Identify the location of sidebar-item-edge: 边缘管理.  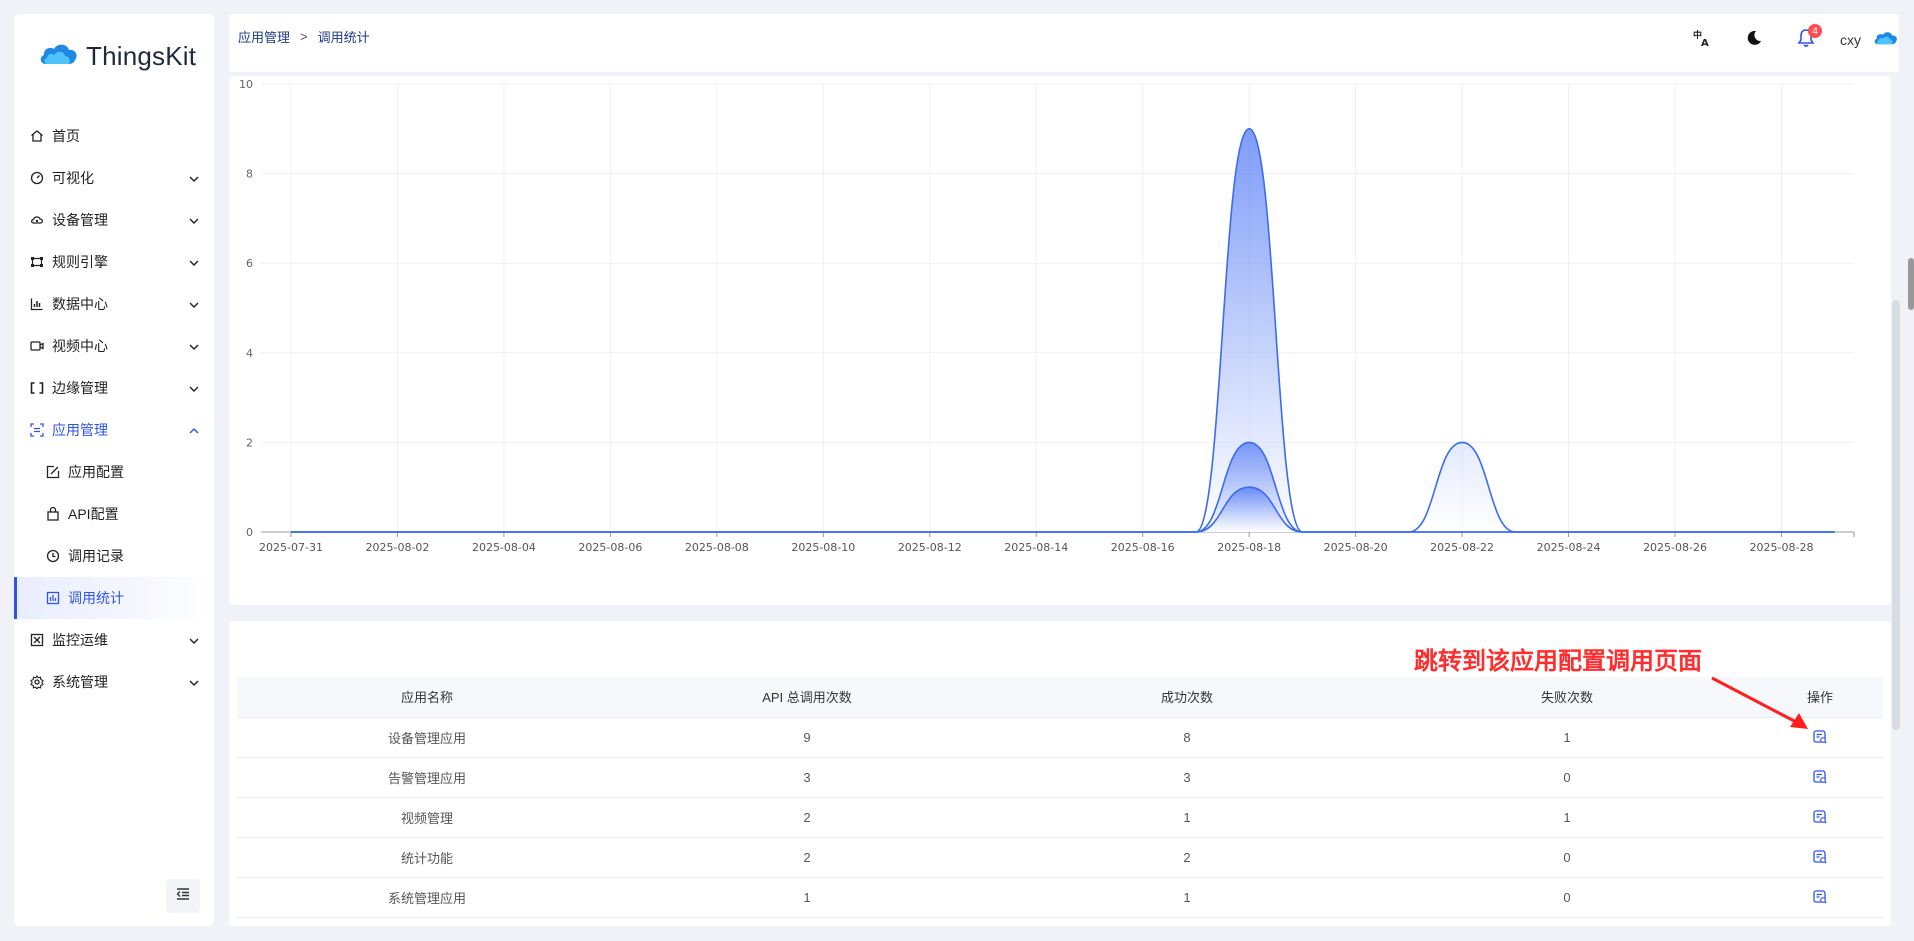
(114, 388).